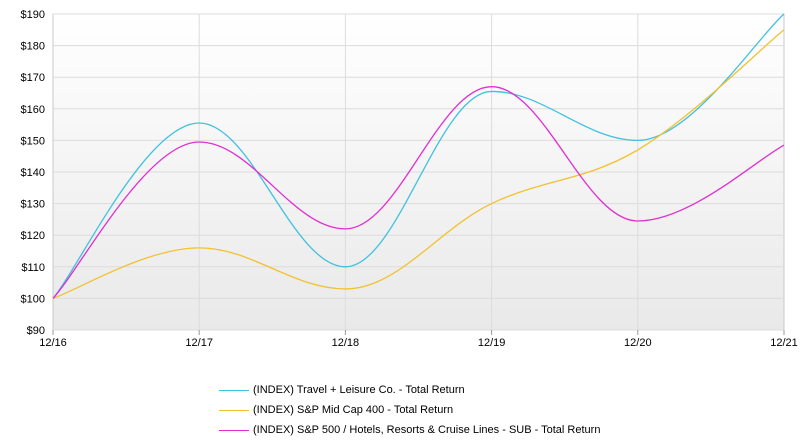  Describe the element at coordinates (33, 141) in the screenshot. I see `y-tick-label: $150` at that location.